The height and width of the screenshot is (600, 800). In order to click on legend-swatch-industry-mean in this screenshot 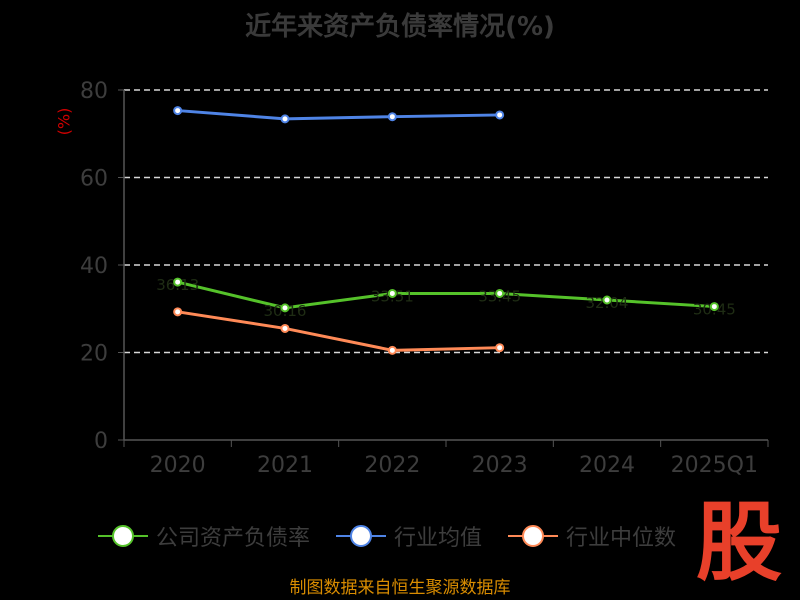, I will do `click(361, 536)`.